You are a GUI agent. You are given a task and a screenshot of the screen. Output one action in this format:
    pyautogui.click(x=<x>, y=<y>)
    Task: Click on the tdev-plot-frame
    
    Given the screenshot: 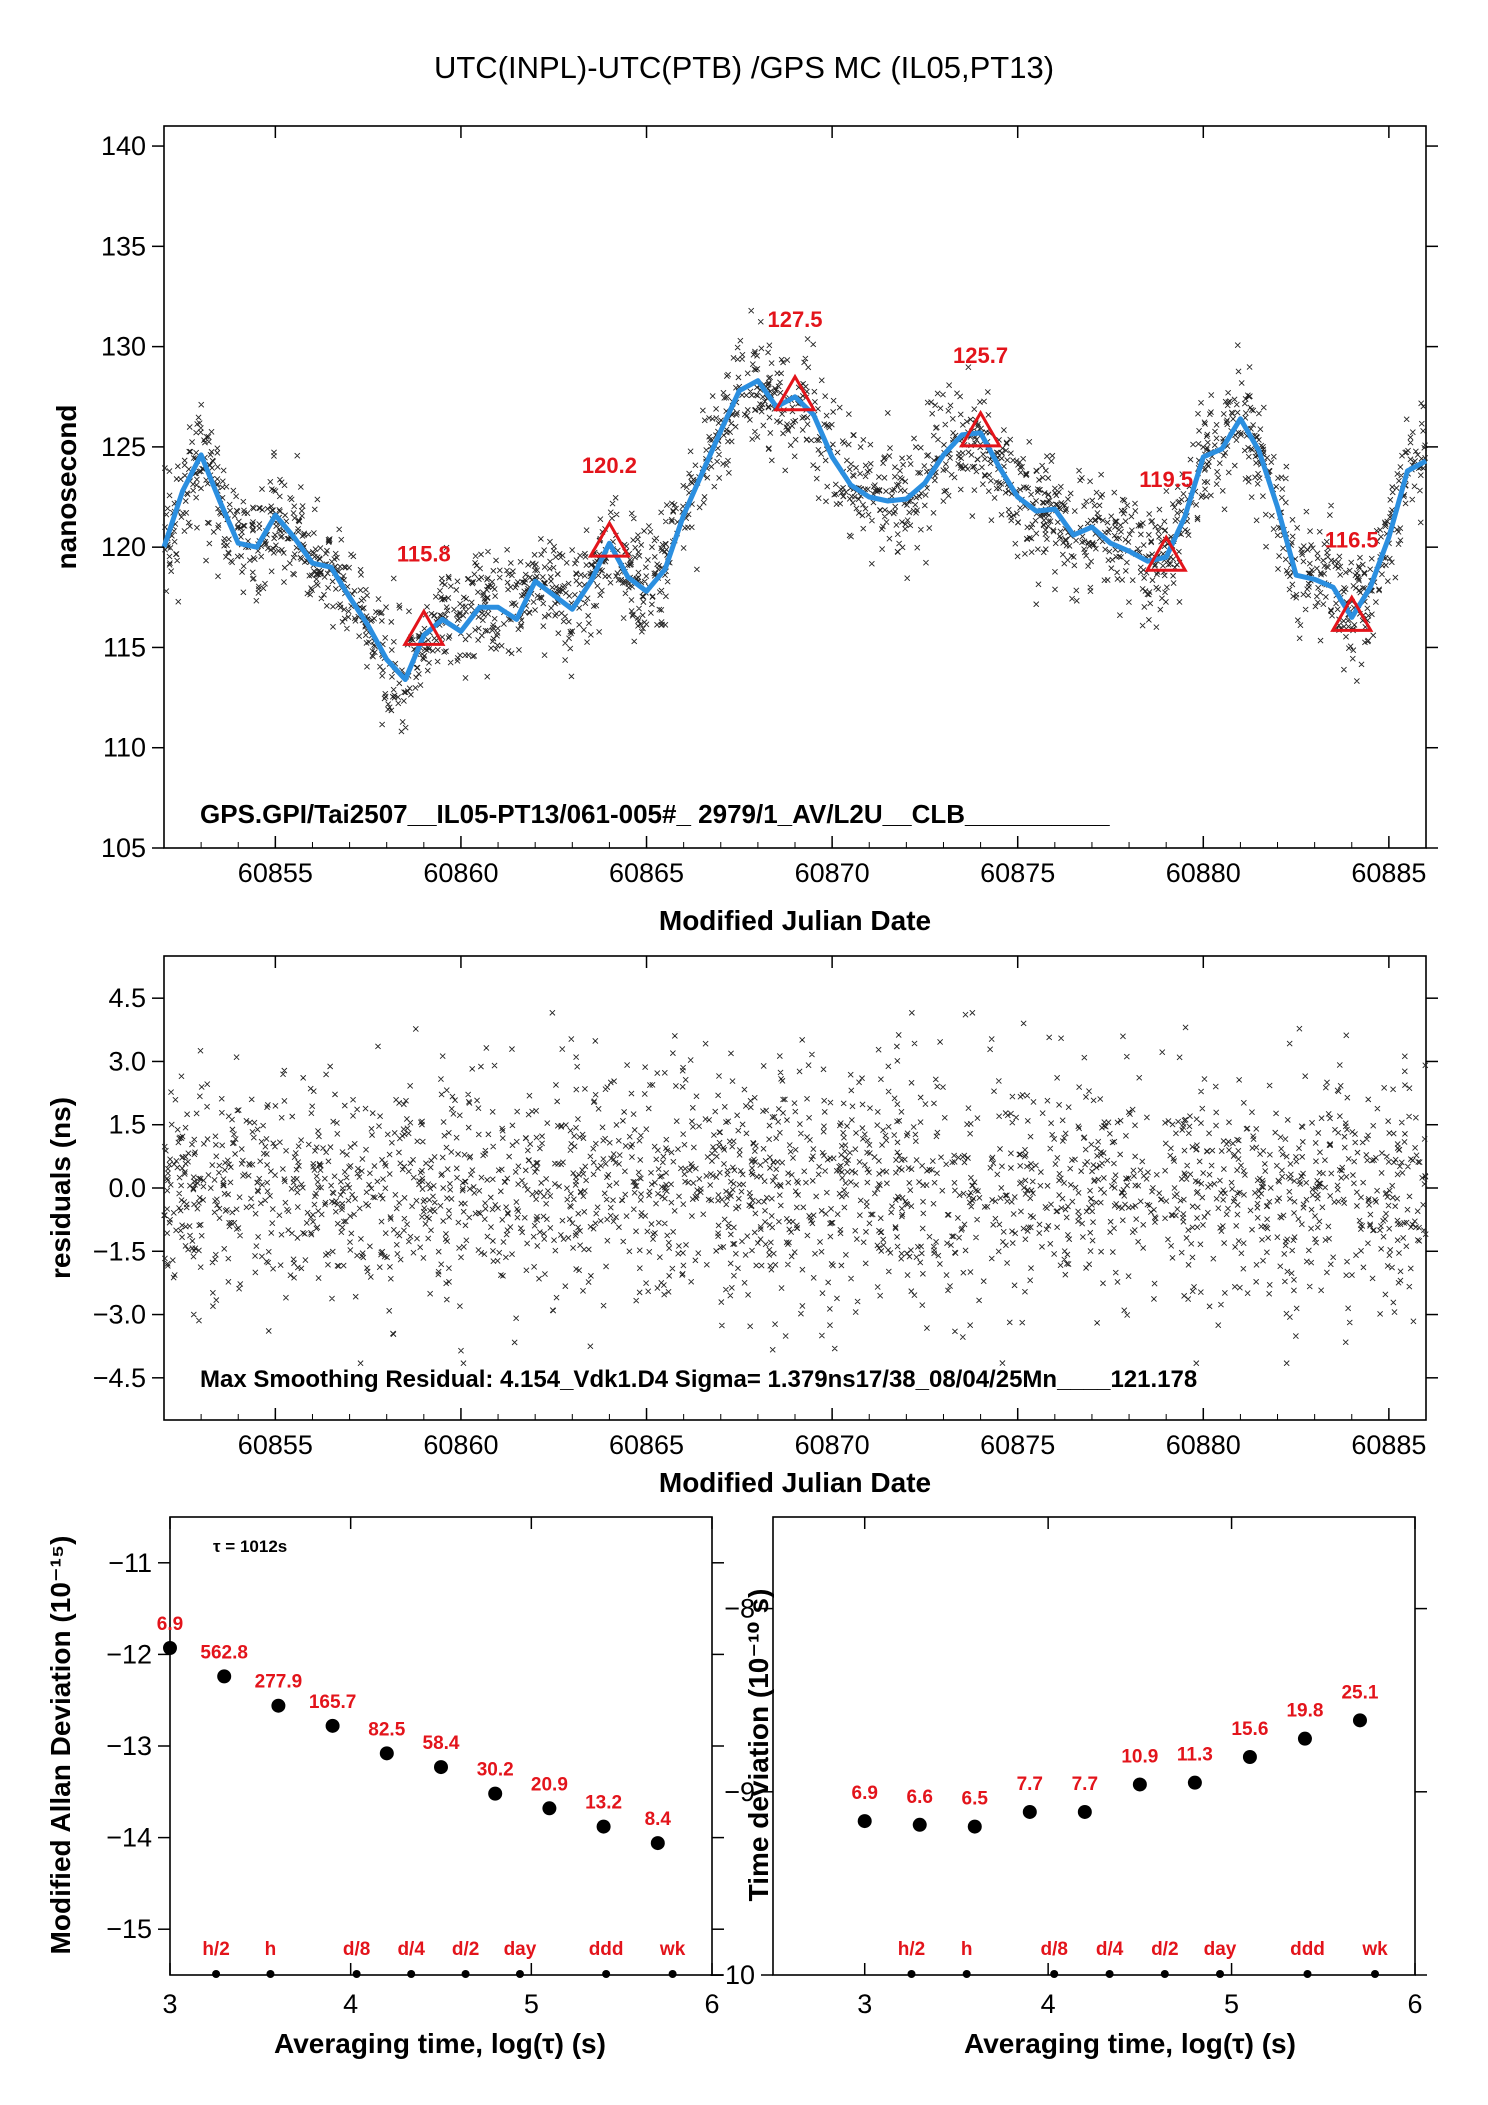 What is the action you would take?
    pyautogui.click(x=1094, y=1746)
    